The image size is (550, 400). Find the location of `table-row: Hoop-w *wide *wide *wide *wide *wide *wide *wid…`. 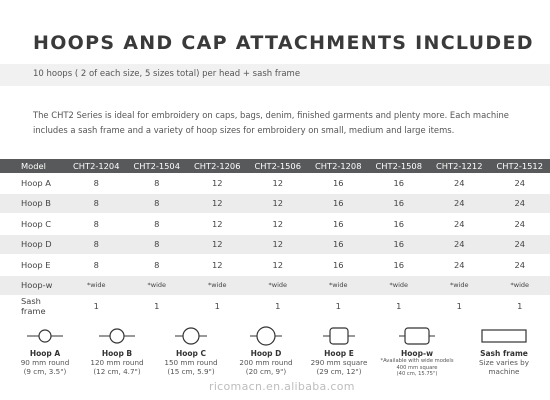

table-row: Hoop-w *wide *wide *wide *wide *wide *wide *wid… is located at coordinates (275, 285).